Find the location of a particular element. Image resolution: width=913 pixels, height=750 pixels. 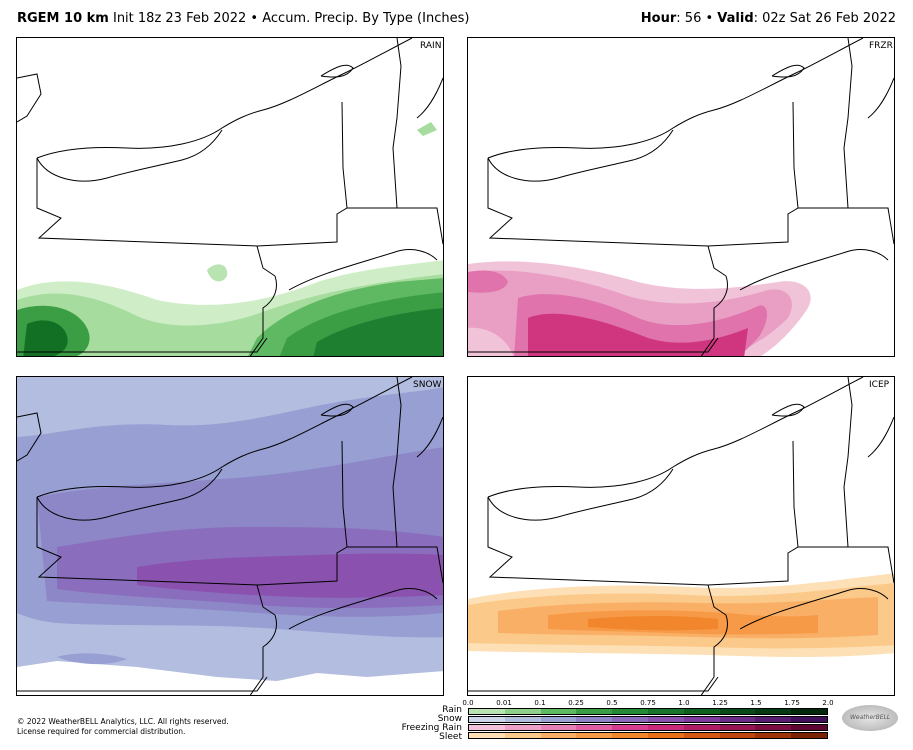

legend-bar-freezing-rain is located at coordinates (648, 727).